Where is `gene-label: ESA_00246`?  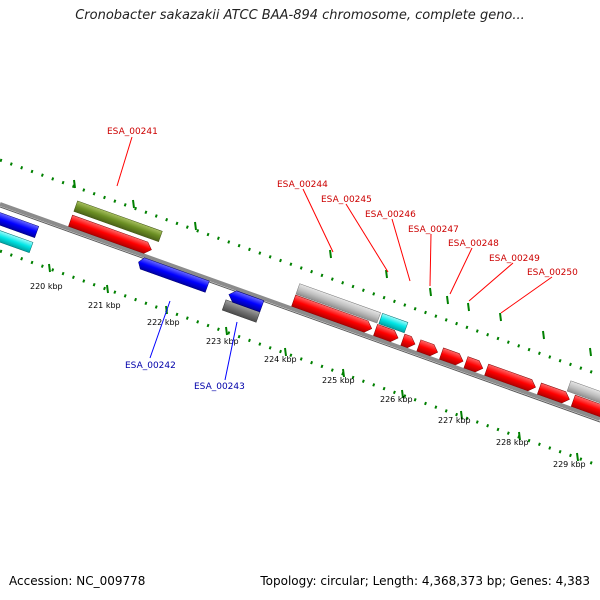 gene-label: ESA_00246 is located at coordinates (390, 215).